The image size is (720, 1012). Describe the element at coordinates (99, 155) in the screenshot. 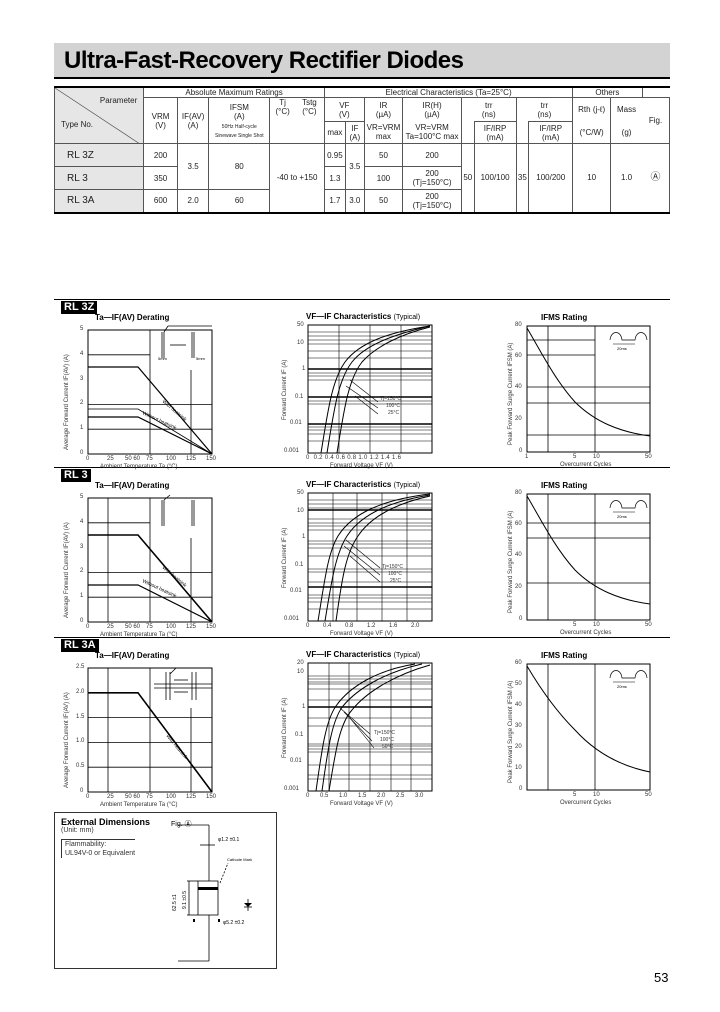

I see `type-cell: RL 3Z` at that location.